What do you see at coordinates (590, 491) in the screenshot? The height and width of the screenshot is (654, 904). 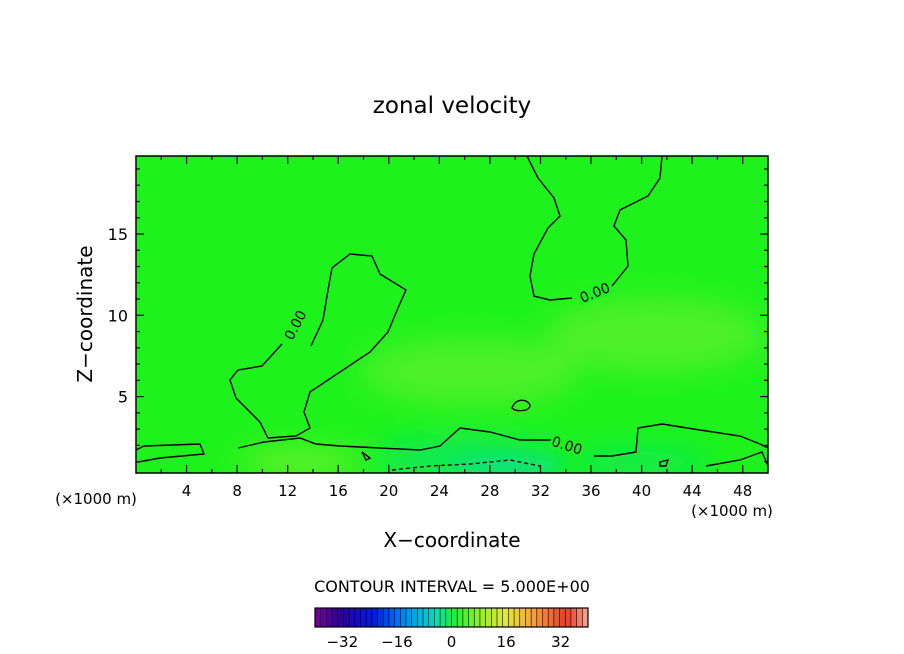 I see `x-tick-label: 36` at bounding box center [590, 491].